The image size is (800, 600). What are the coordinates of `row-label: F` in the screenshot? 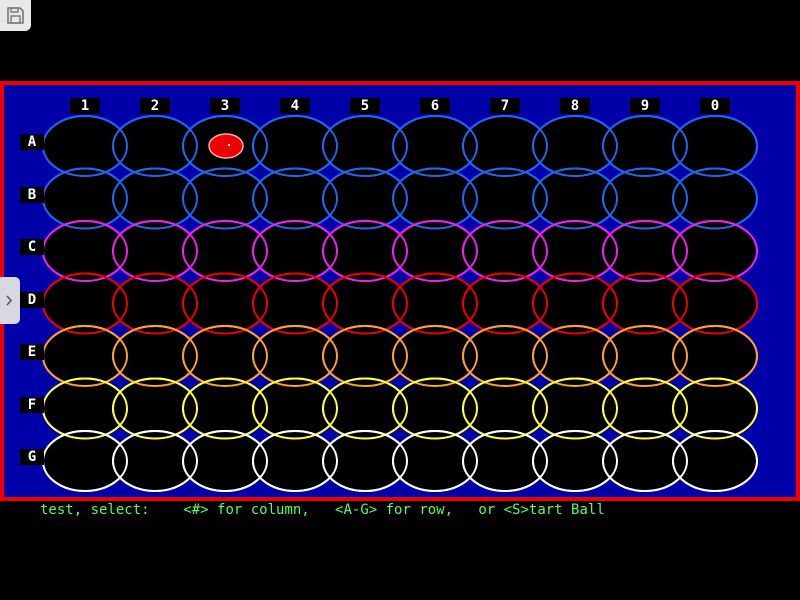 It's located at (32, 404).